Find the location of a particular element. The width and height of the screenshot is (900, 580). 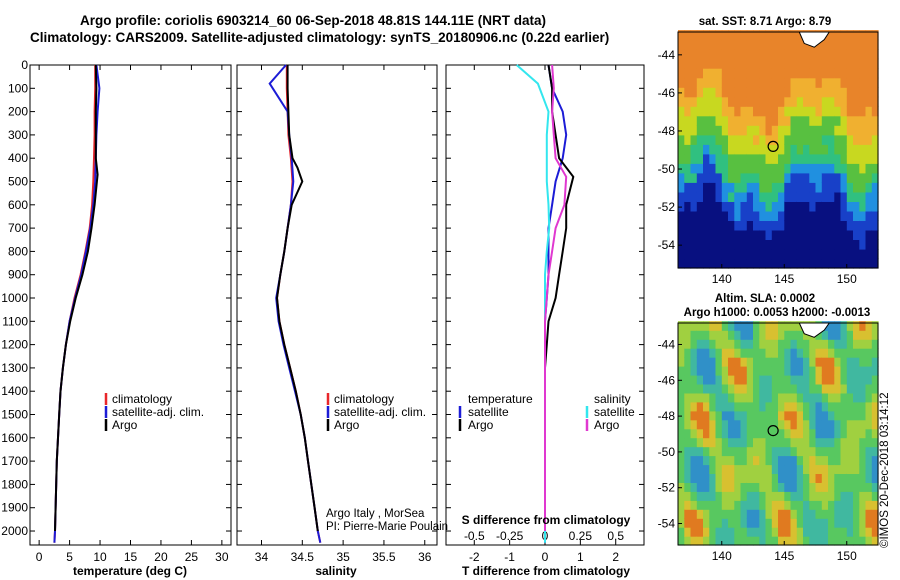

y-tick-label: 1700 is located at coordinates (14, 461).